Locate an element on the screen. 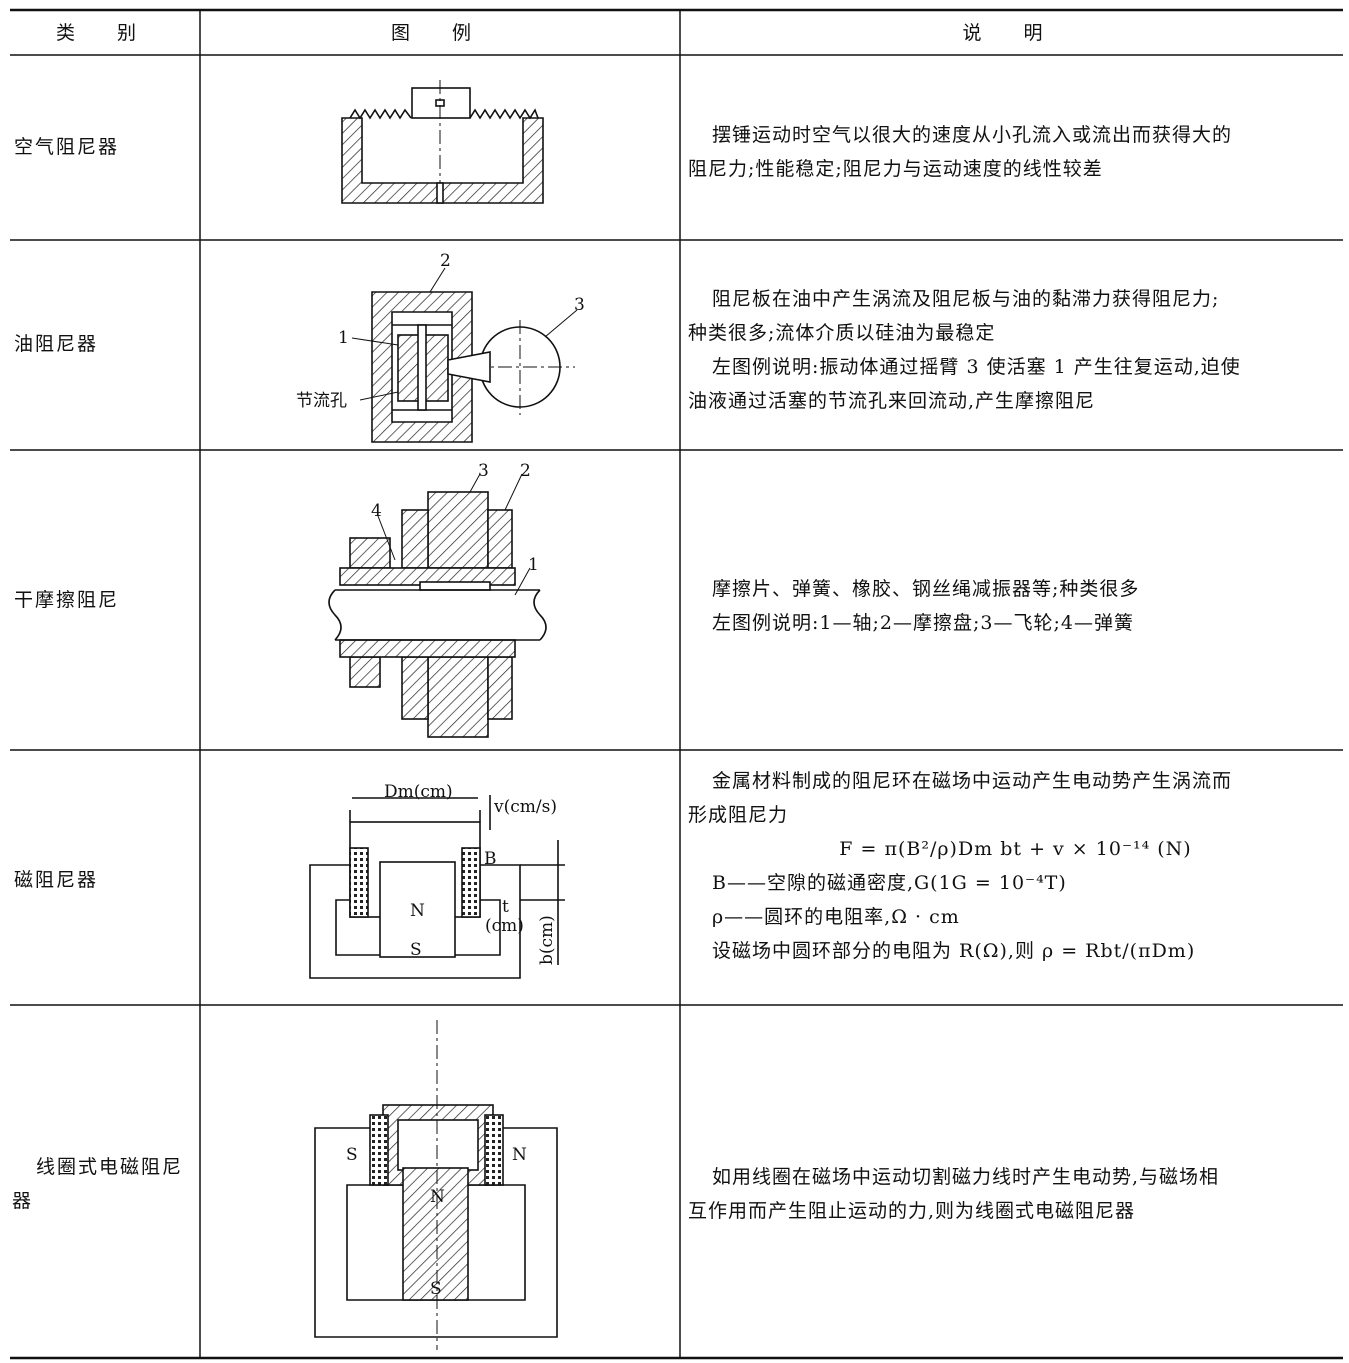 The image size is (1349, 1363). figure-label: 节流孔 is located at coordinates (321, 401).